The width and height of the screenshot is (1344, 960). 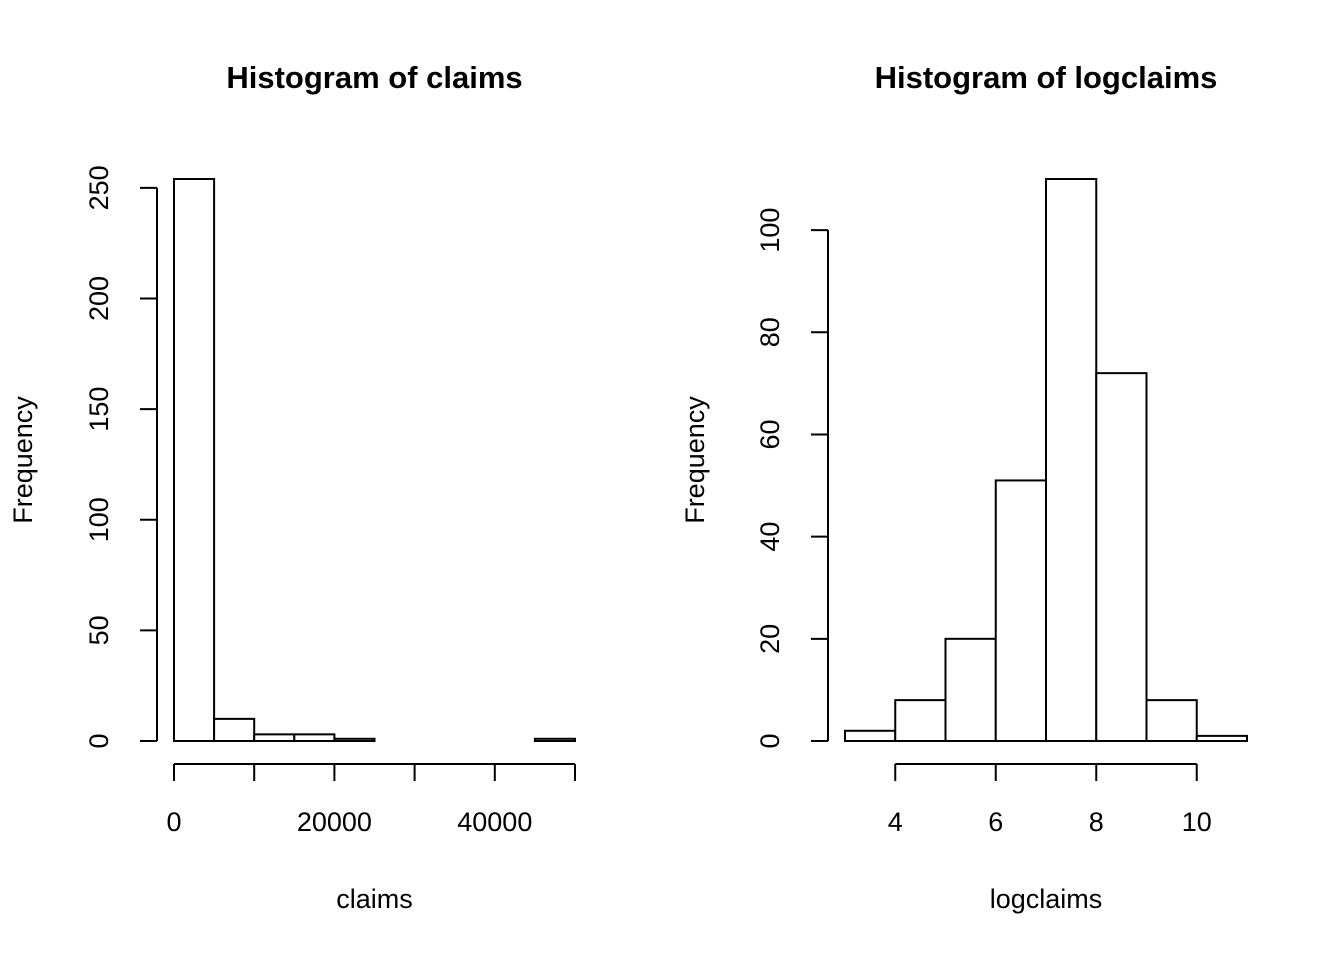 I want to click on x-tick-label: 6, so click(x=995, y=822).